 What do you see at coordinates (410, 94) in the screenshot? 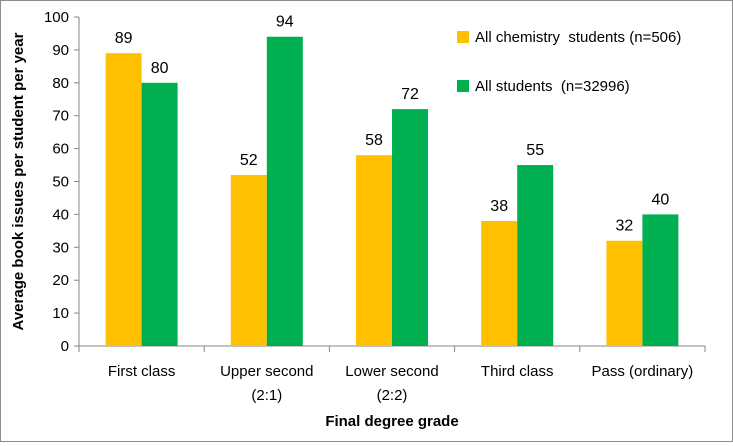
I see `data-label: 72` at bounding box center [410, 94].